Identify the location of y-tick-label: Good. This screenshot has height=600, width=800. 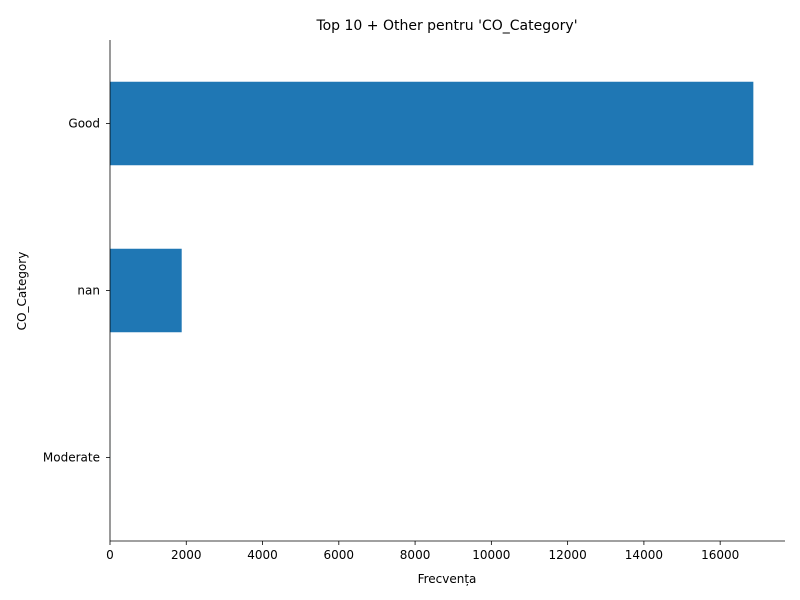
(84, 124).